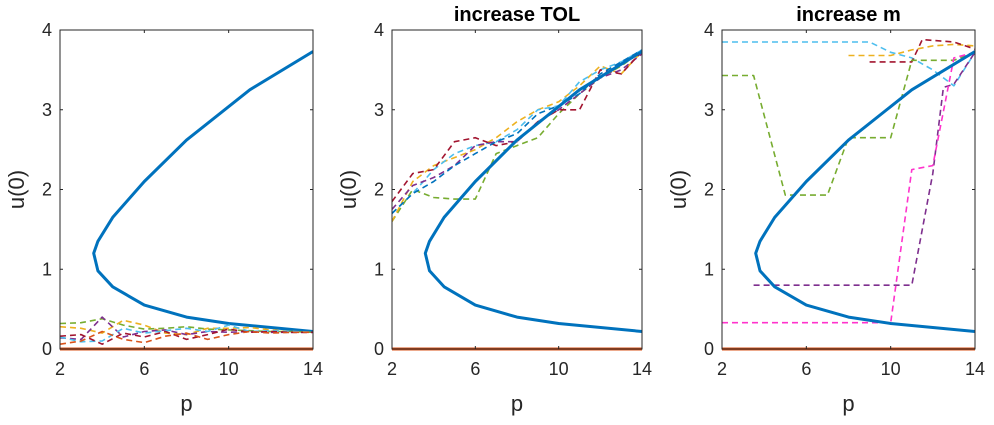 The width and height of the screenshot is (994, 425). I want to click on chart-title: increase m, so click(848, 15).